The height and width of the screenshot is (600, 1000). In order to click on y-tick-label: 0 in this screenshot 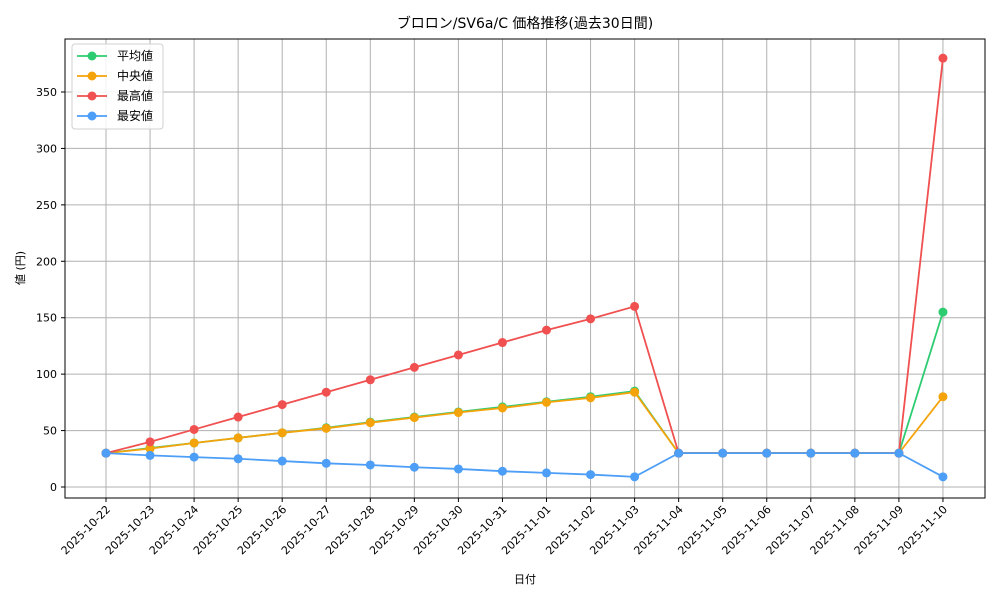, I will do `click(53, 487)`.